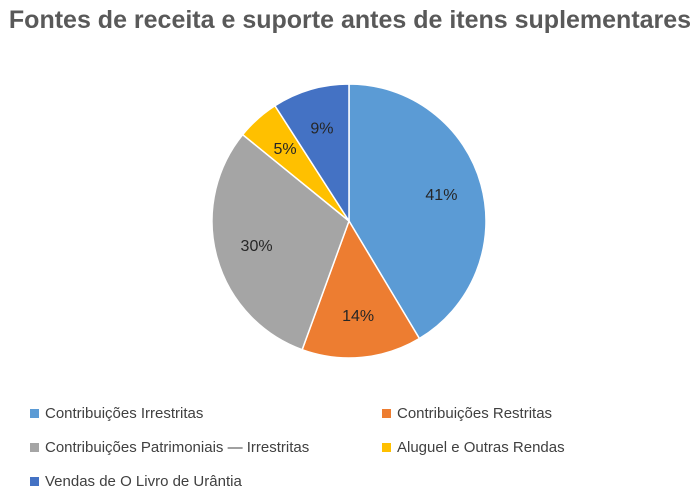  Describe the element at coordinates (475, 413) in the screenshot. I see `legend-label: Contribuições Restritas` at that location.